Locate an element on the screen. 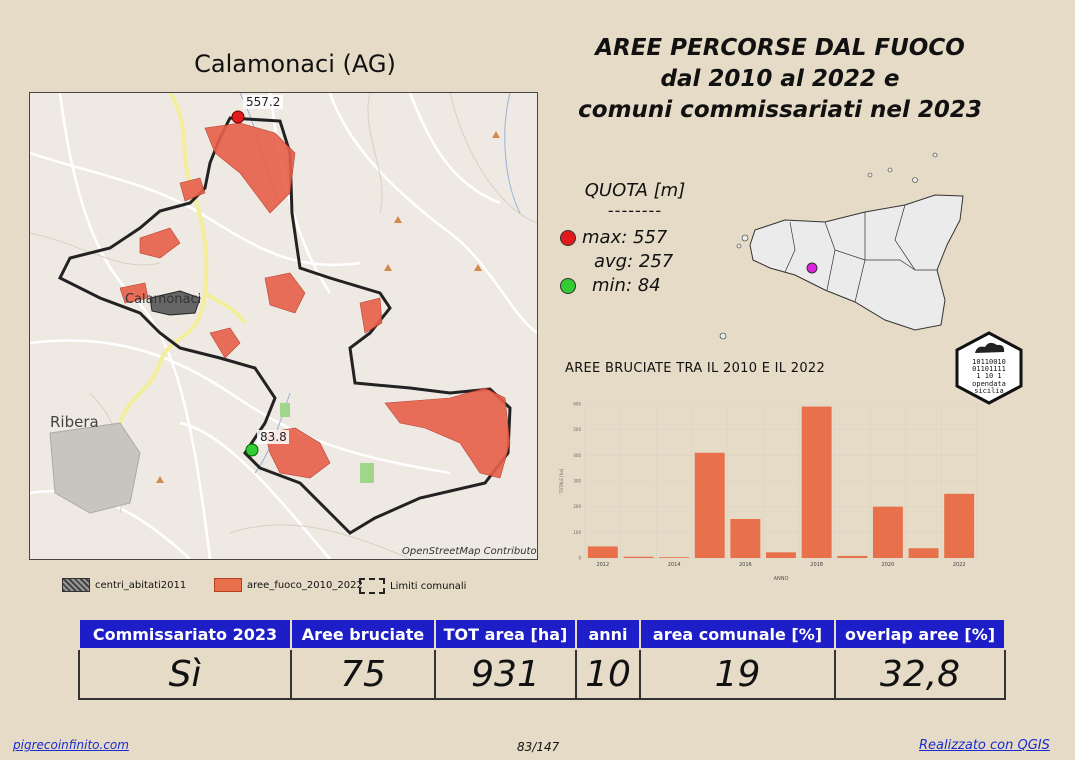  quota-min-row: min: 84 is located at coordinates (645, 286).